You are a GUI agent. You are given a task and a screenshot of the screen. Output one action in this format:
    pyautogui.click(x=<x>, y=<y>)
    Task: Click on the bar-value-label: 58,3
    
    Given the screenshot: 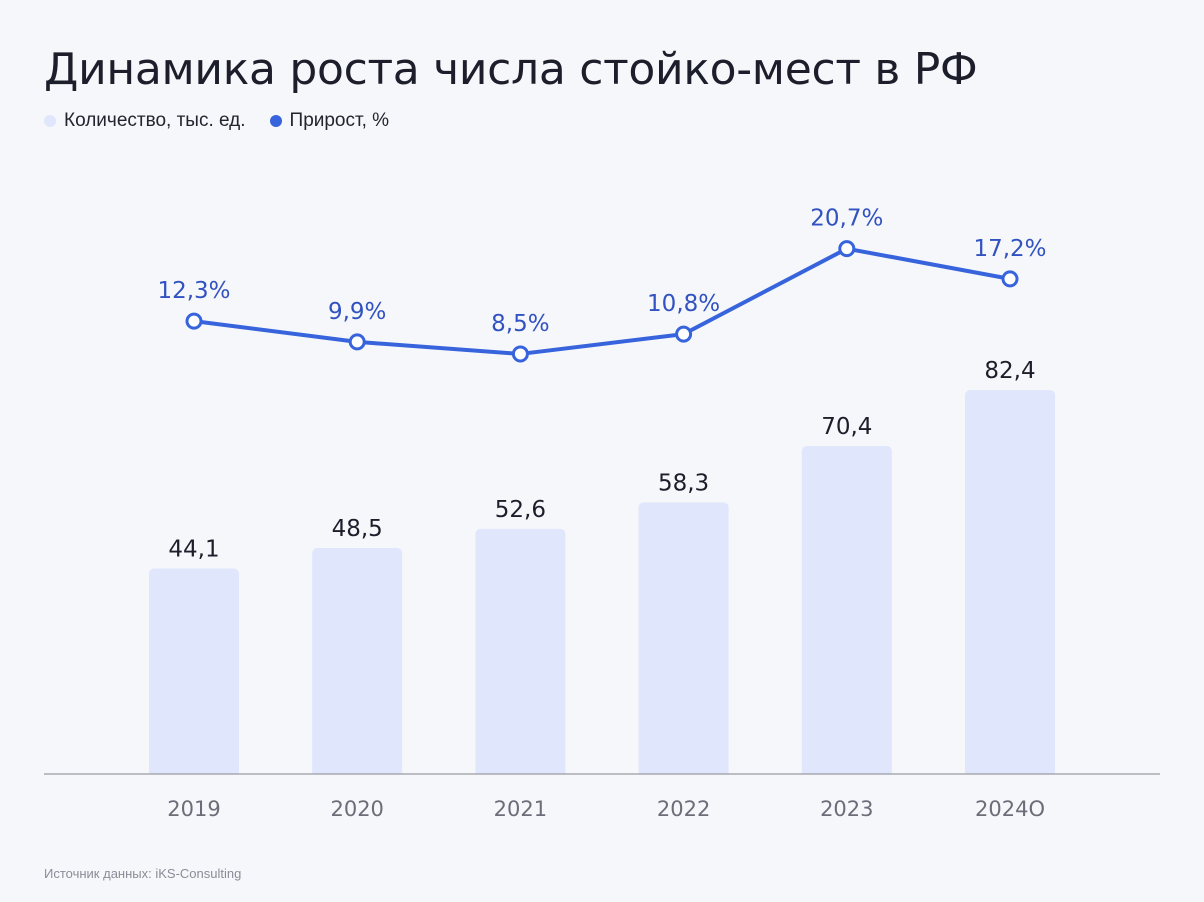 What is the action you would take?
    pyautogui.click(x=683, y=483)
    